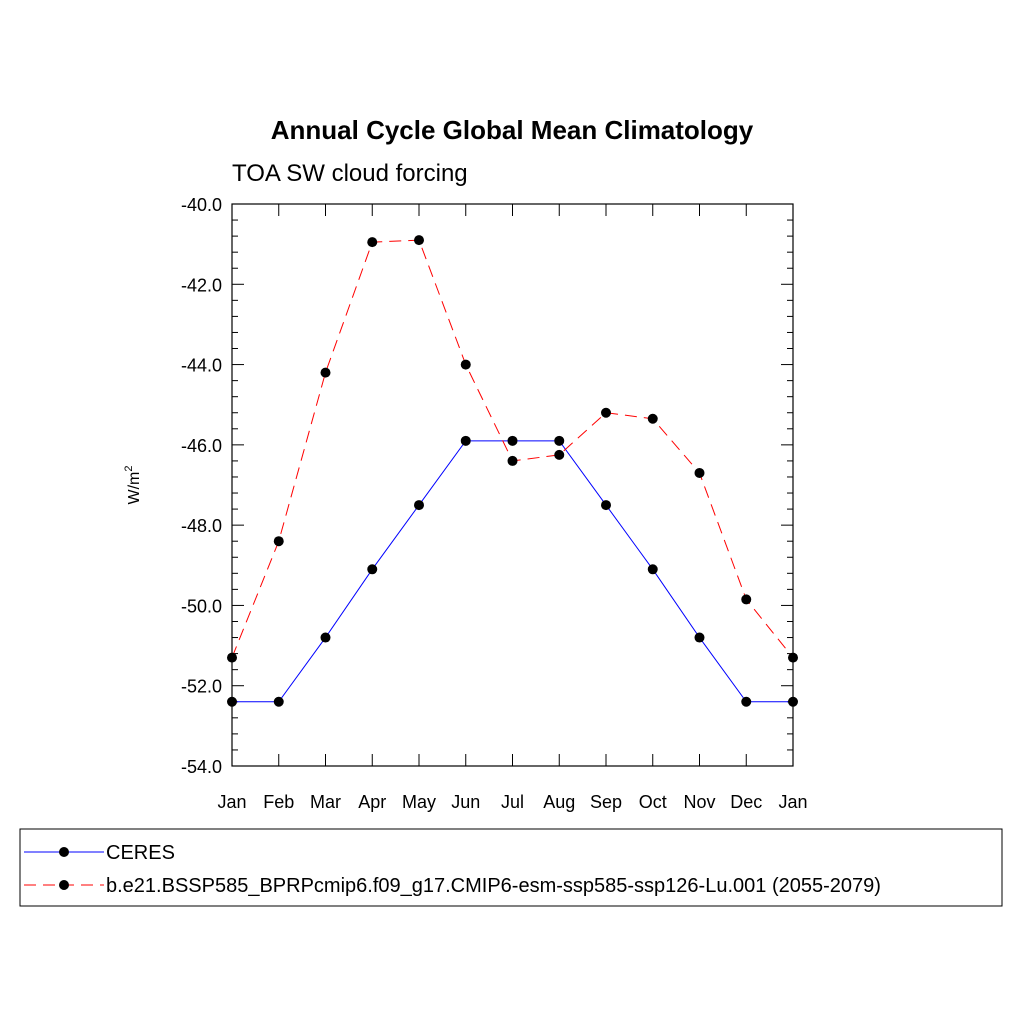 The height and width of the screenshot is (1024, 1024). What do you see at coordinates (699, 802) in the screenshot?
I see `x-tick-label: Nov` at bounding box center [699, 802].